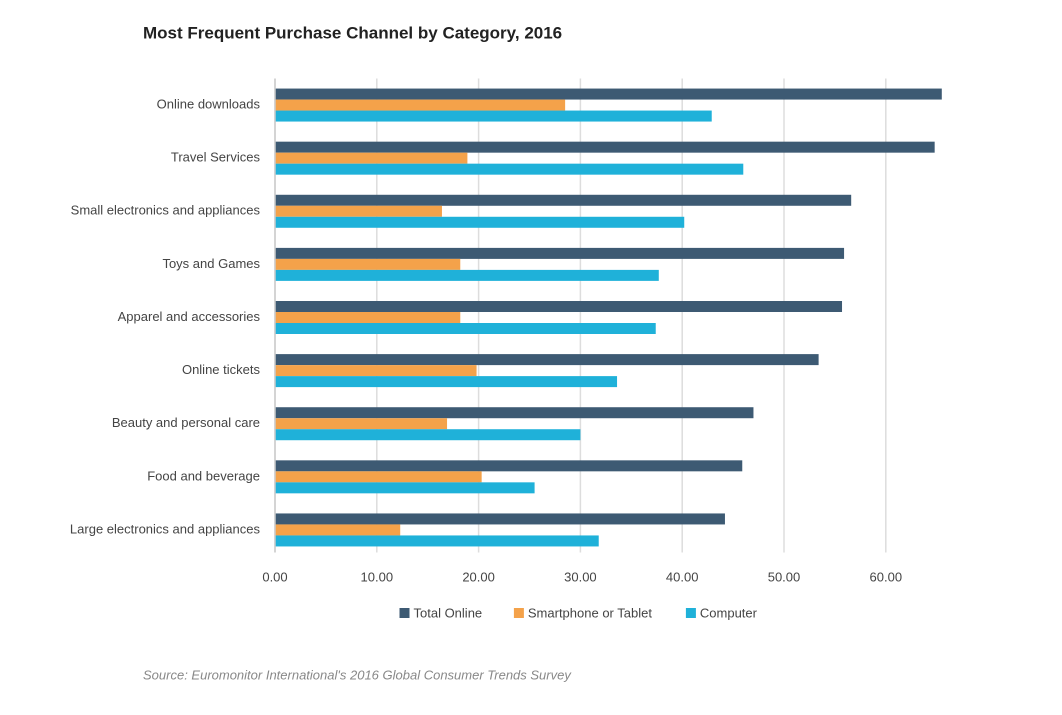 This screenshot has height=715, width=1062. What do you see at coordinates (682, 576) in the screenshot?
I see `x-tick-label: 40.00` at bounding box center [682, 576].